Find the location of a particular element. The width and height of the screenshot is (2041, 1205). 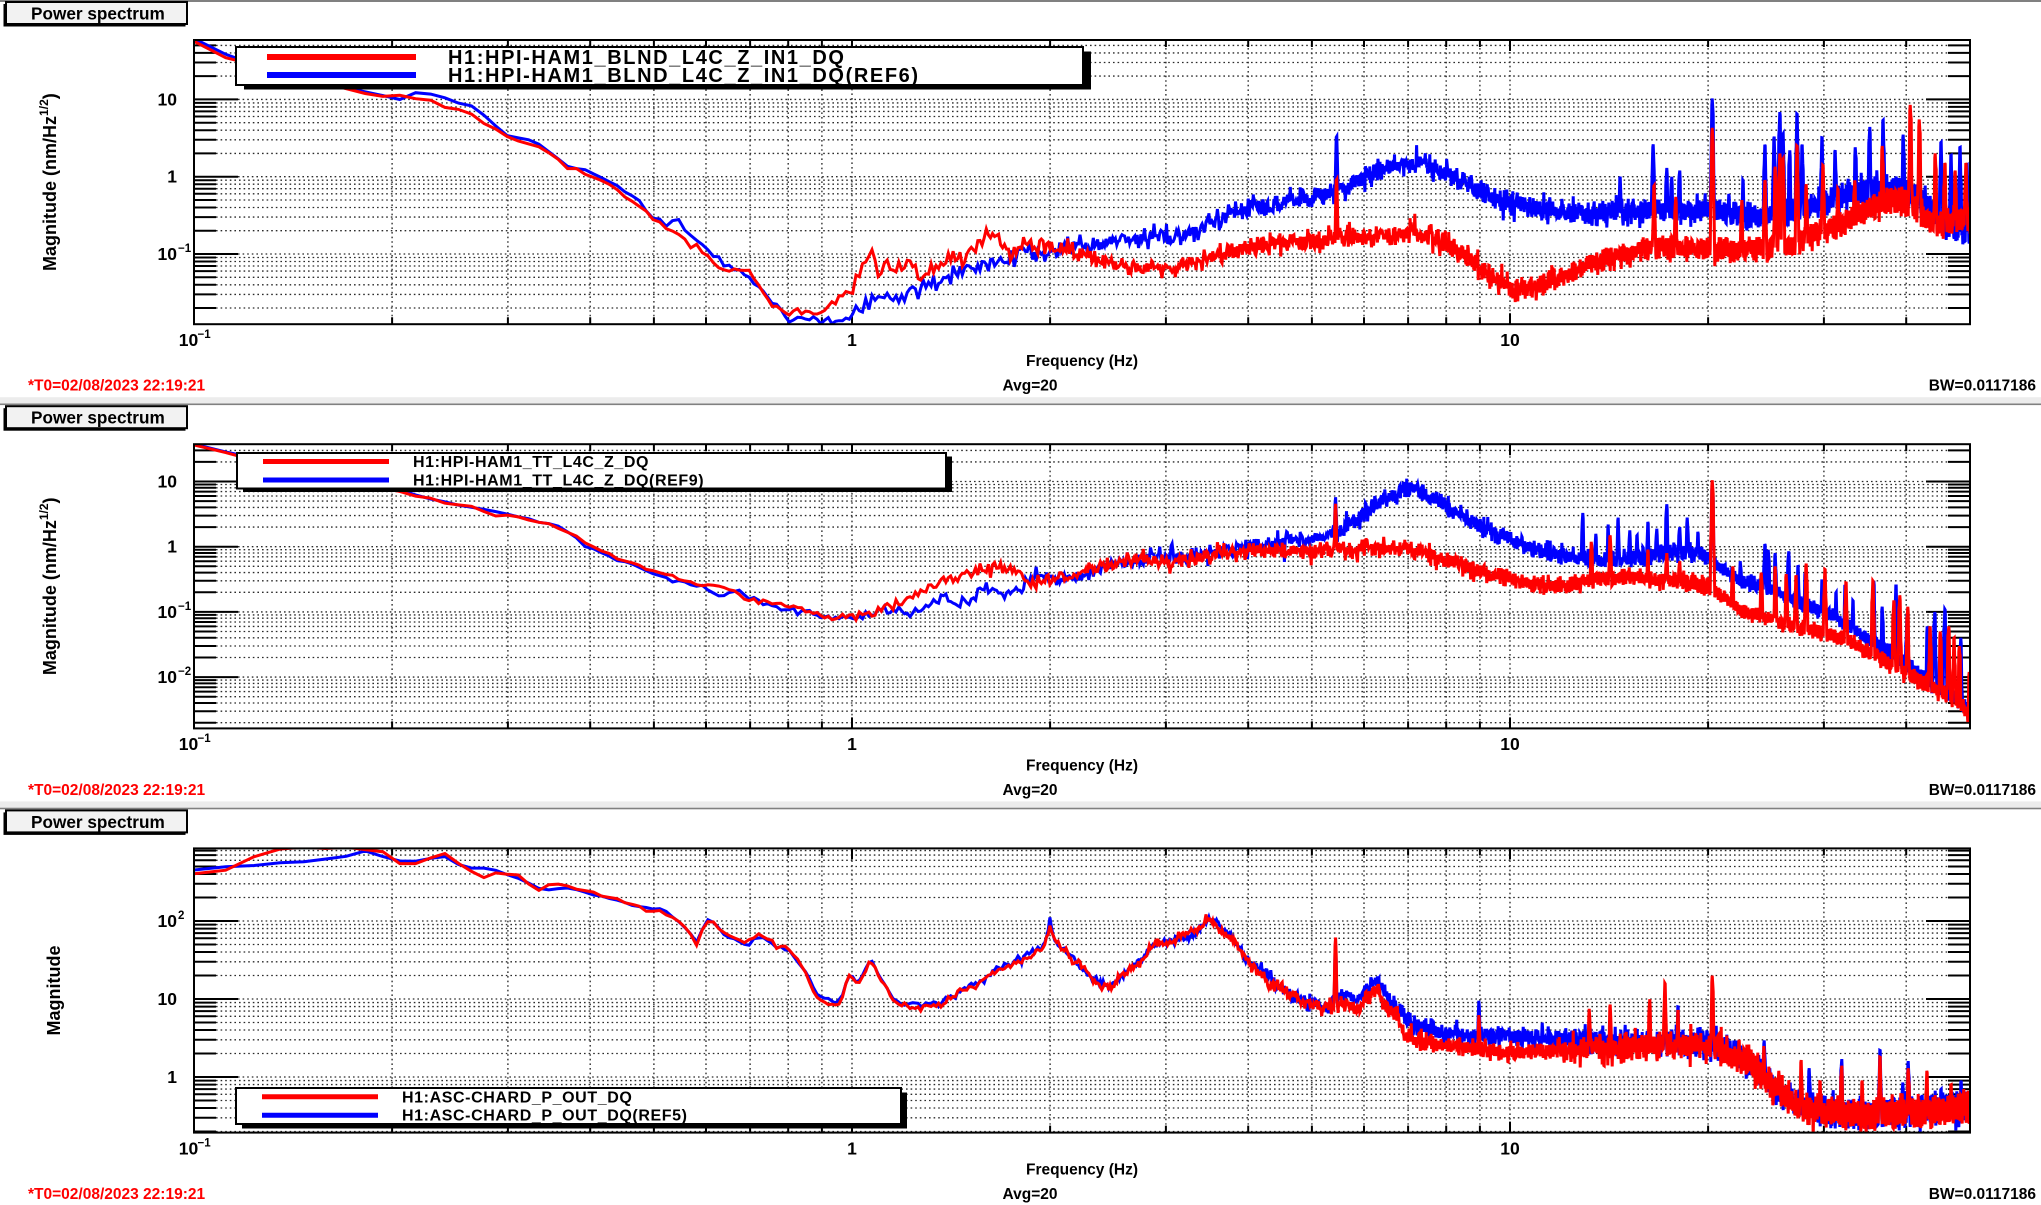

svg-text: H1:ASC-CHARD_P_OUT_DQ is located at coordinates (517, 1097).